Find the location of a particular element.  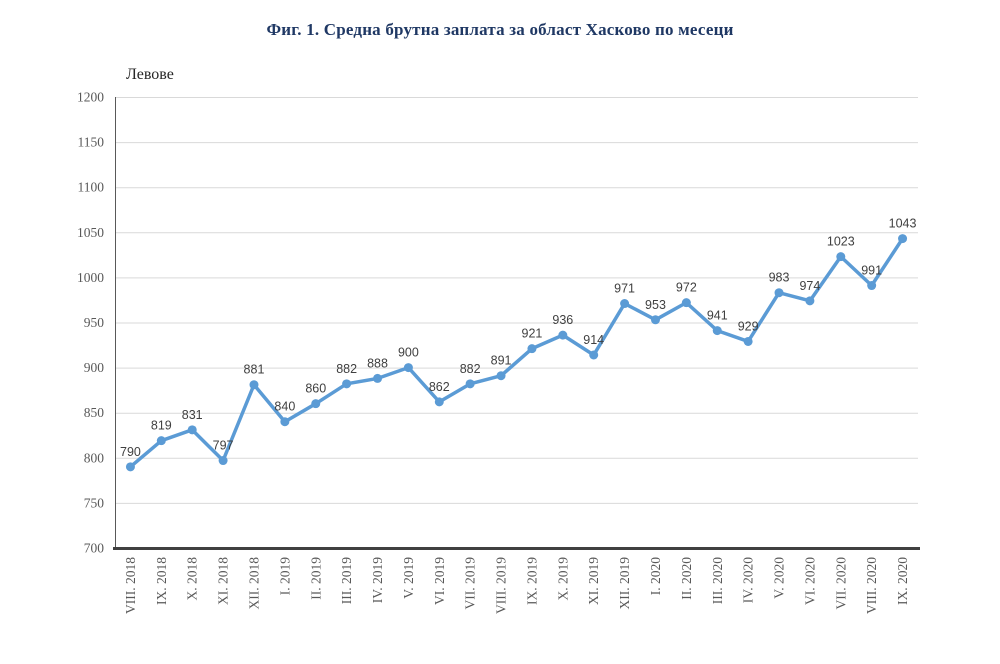

y-tick-label: 800 is located at coordinates (94, 457).